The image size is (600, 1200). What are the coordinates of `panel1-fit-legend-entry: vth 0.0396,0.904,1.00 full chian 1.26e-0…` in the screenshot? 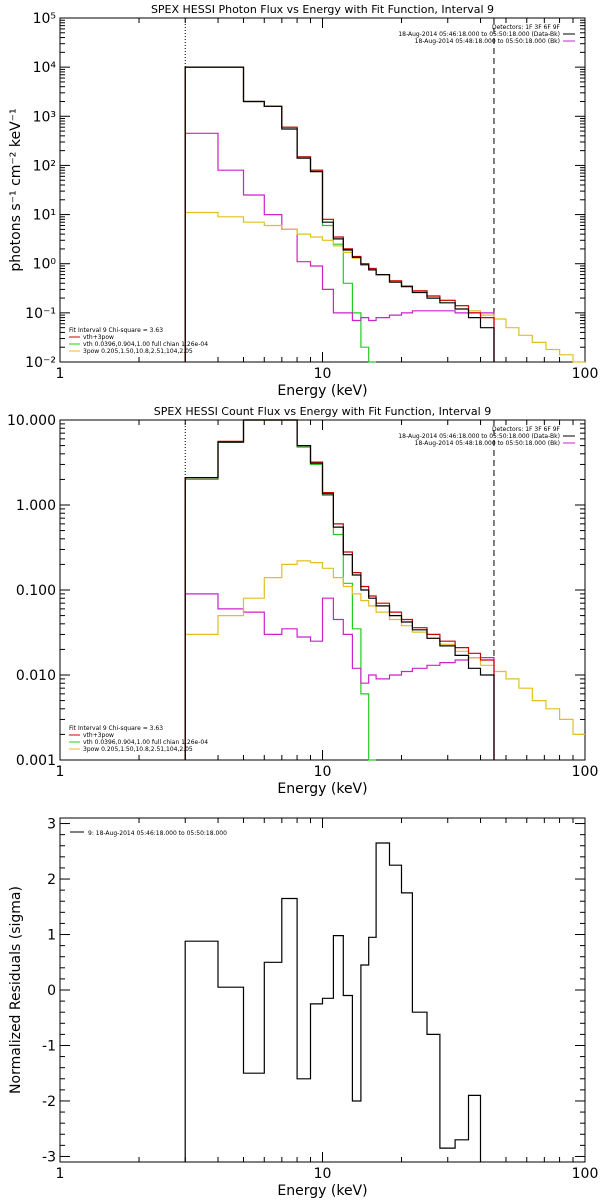 It's located at (145, 344).